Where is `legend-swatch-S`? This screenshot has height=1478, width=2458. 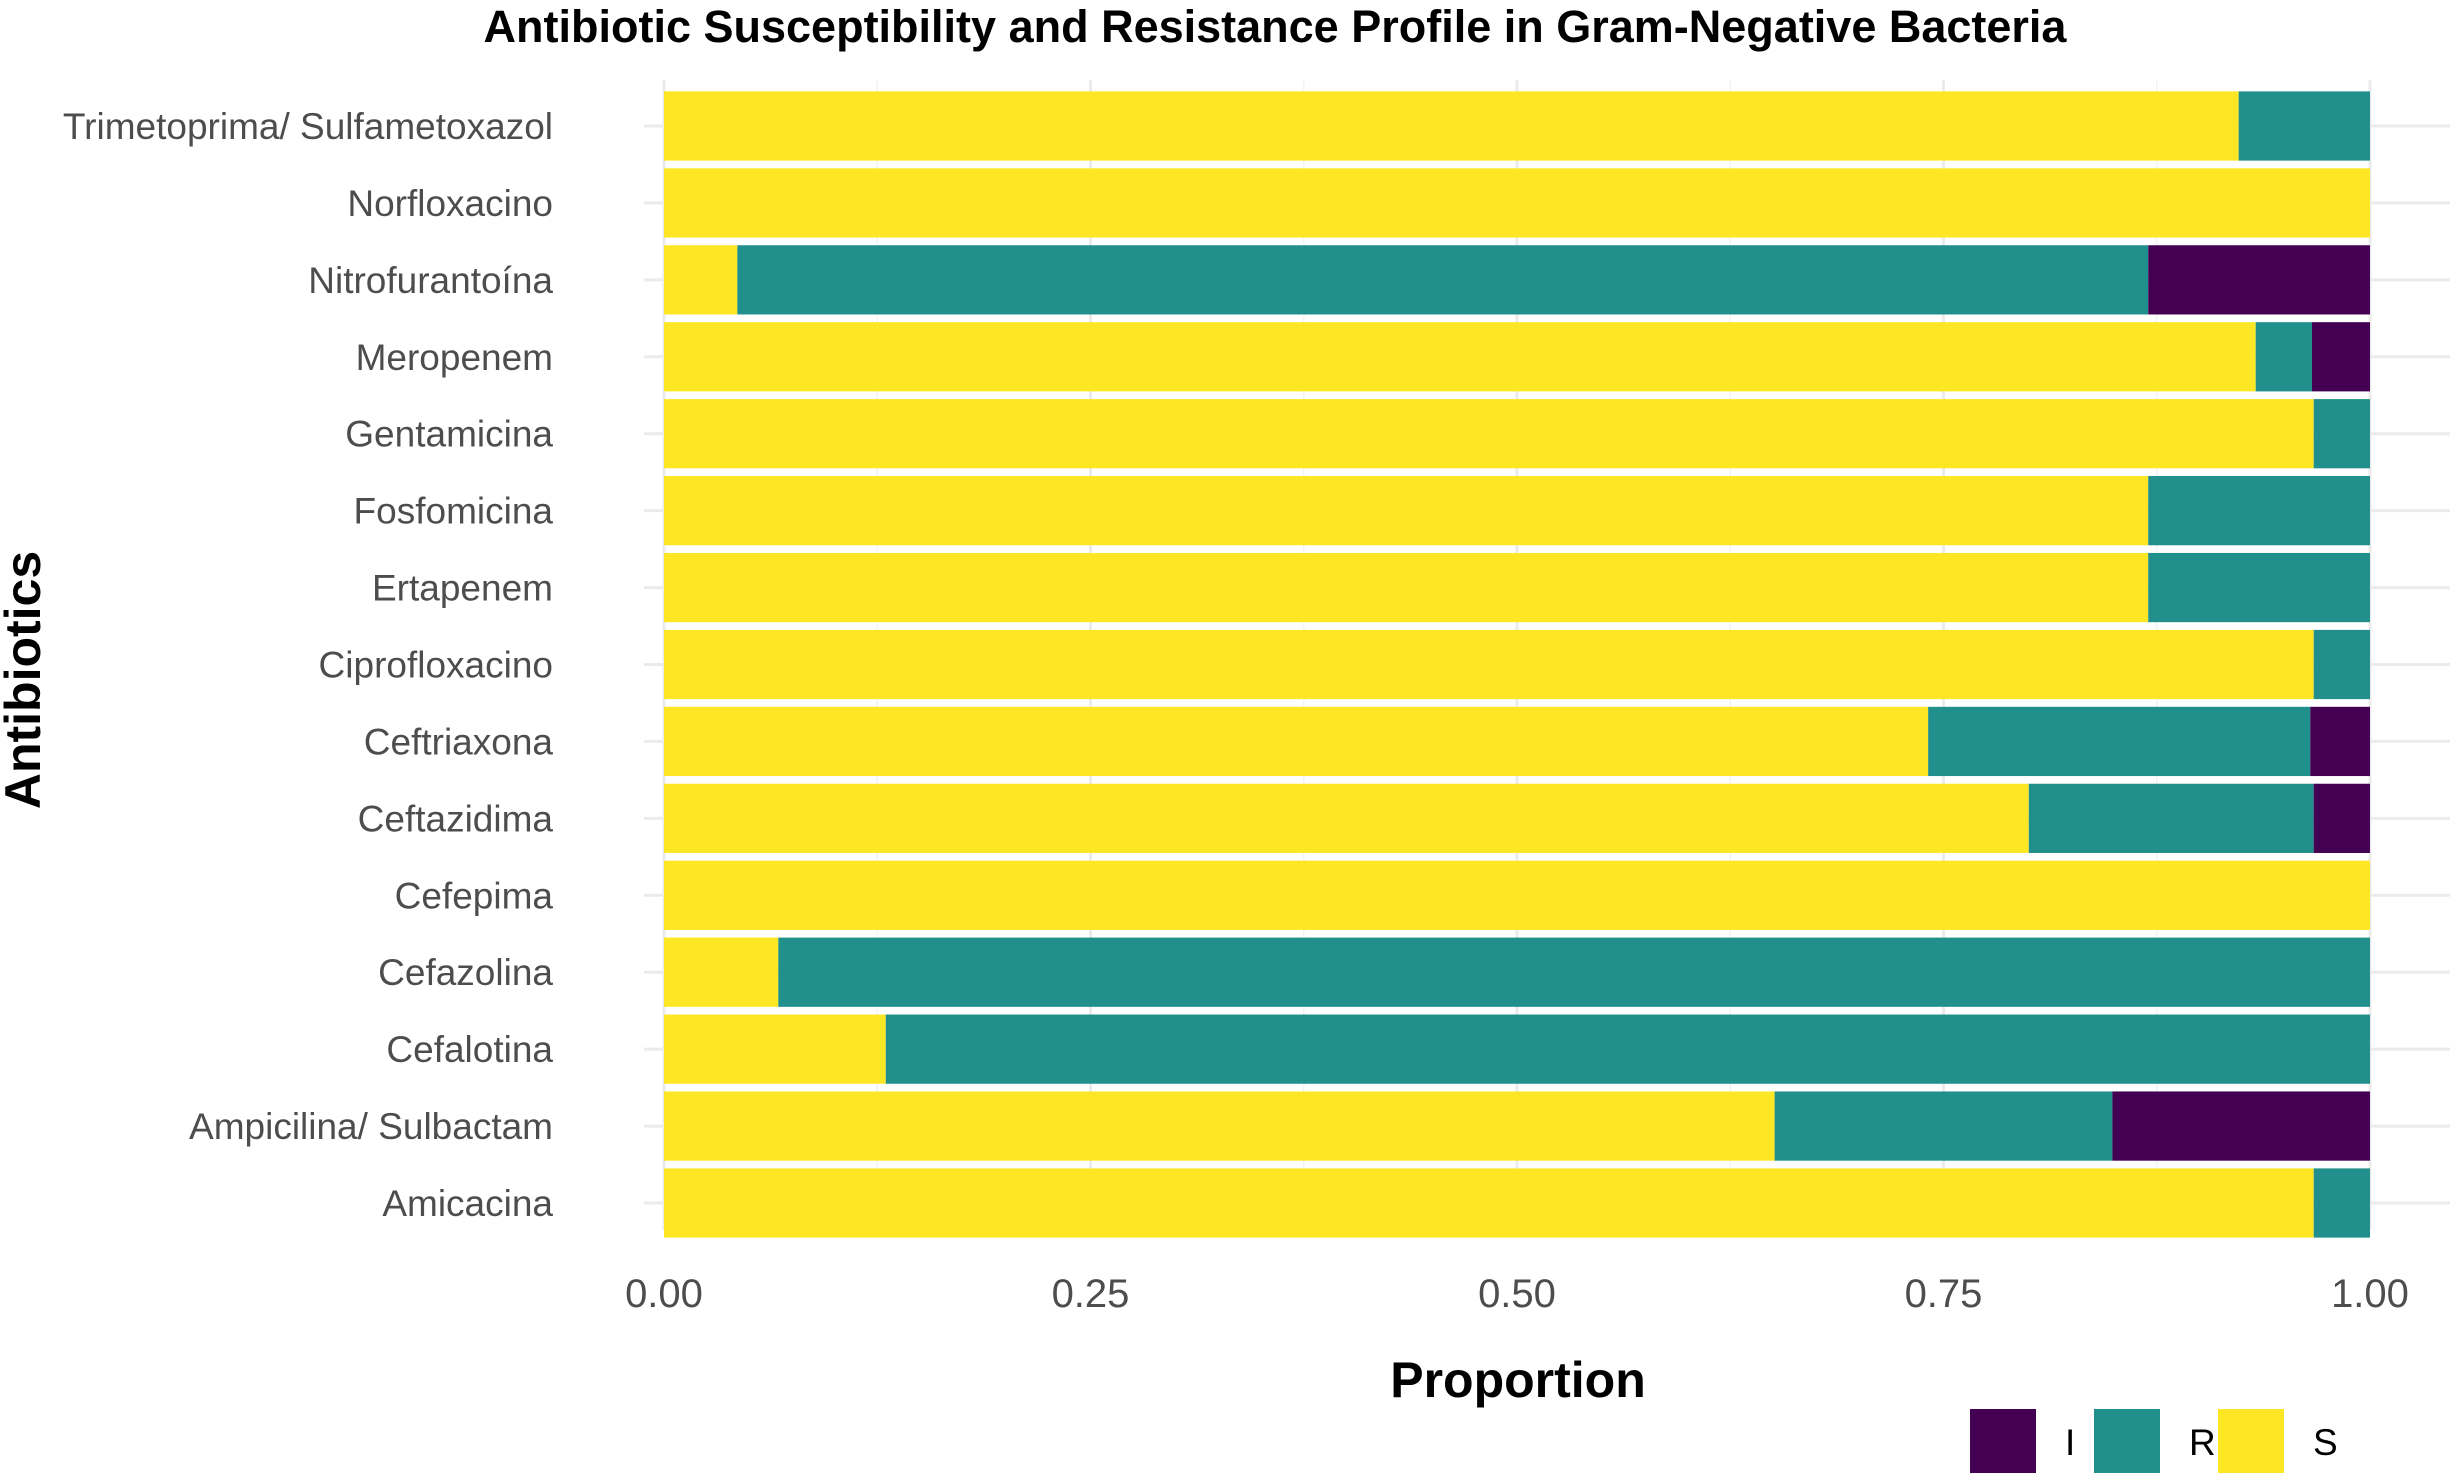 legend-swatch-S is located at coordinates (2251, 1441).